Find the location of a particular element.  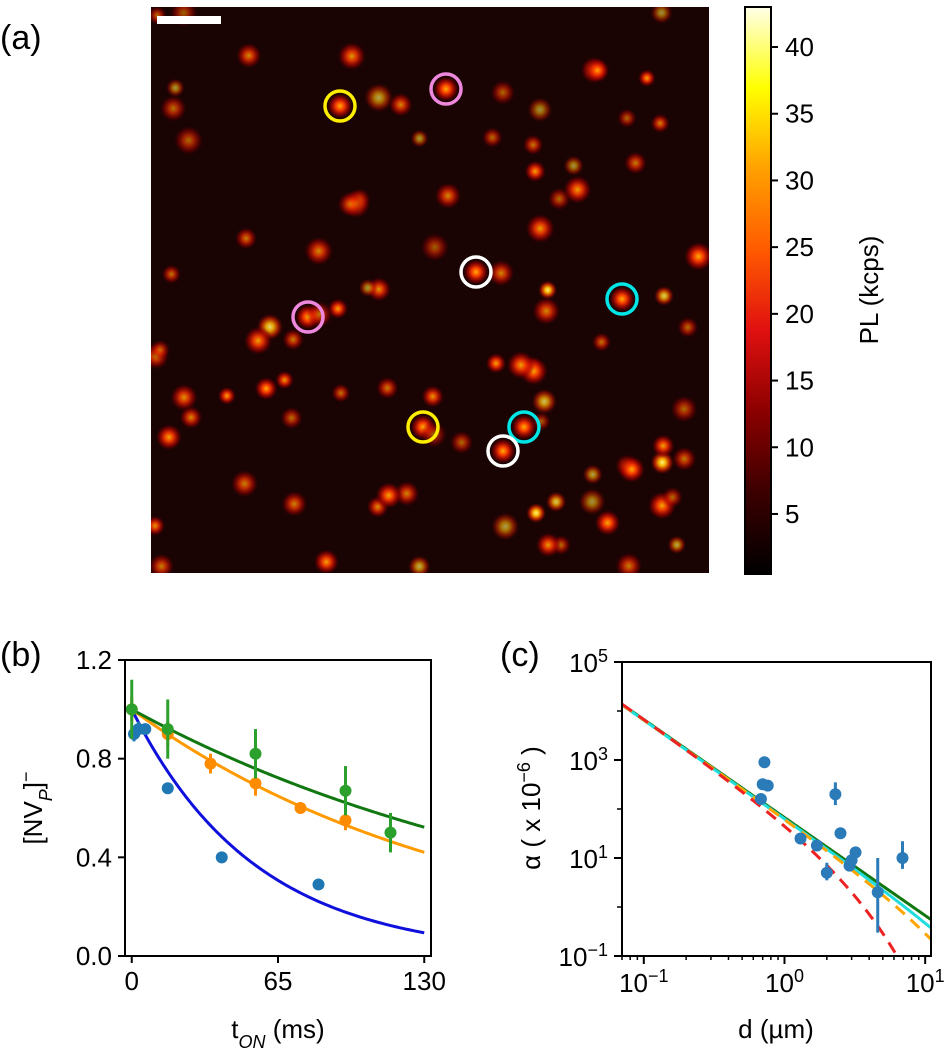

colorbar-tick-label: 10 is located at coordinates (799, 447).